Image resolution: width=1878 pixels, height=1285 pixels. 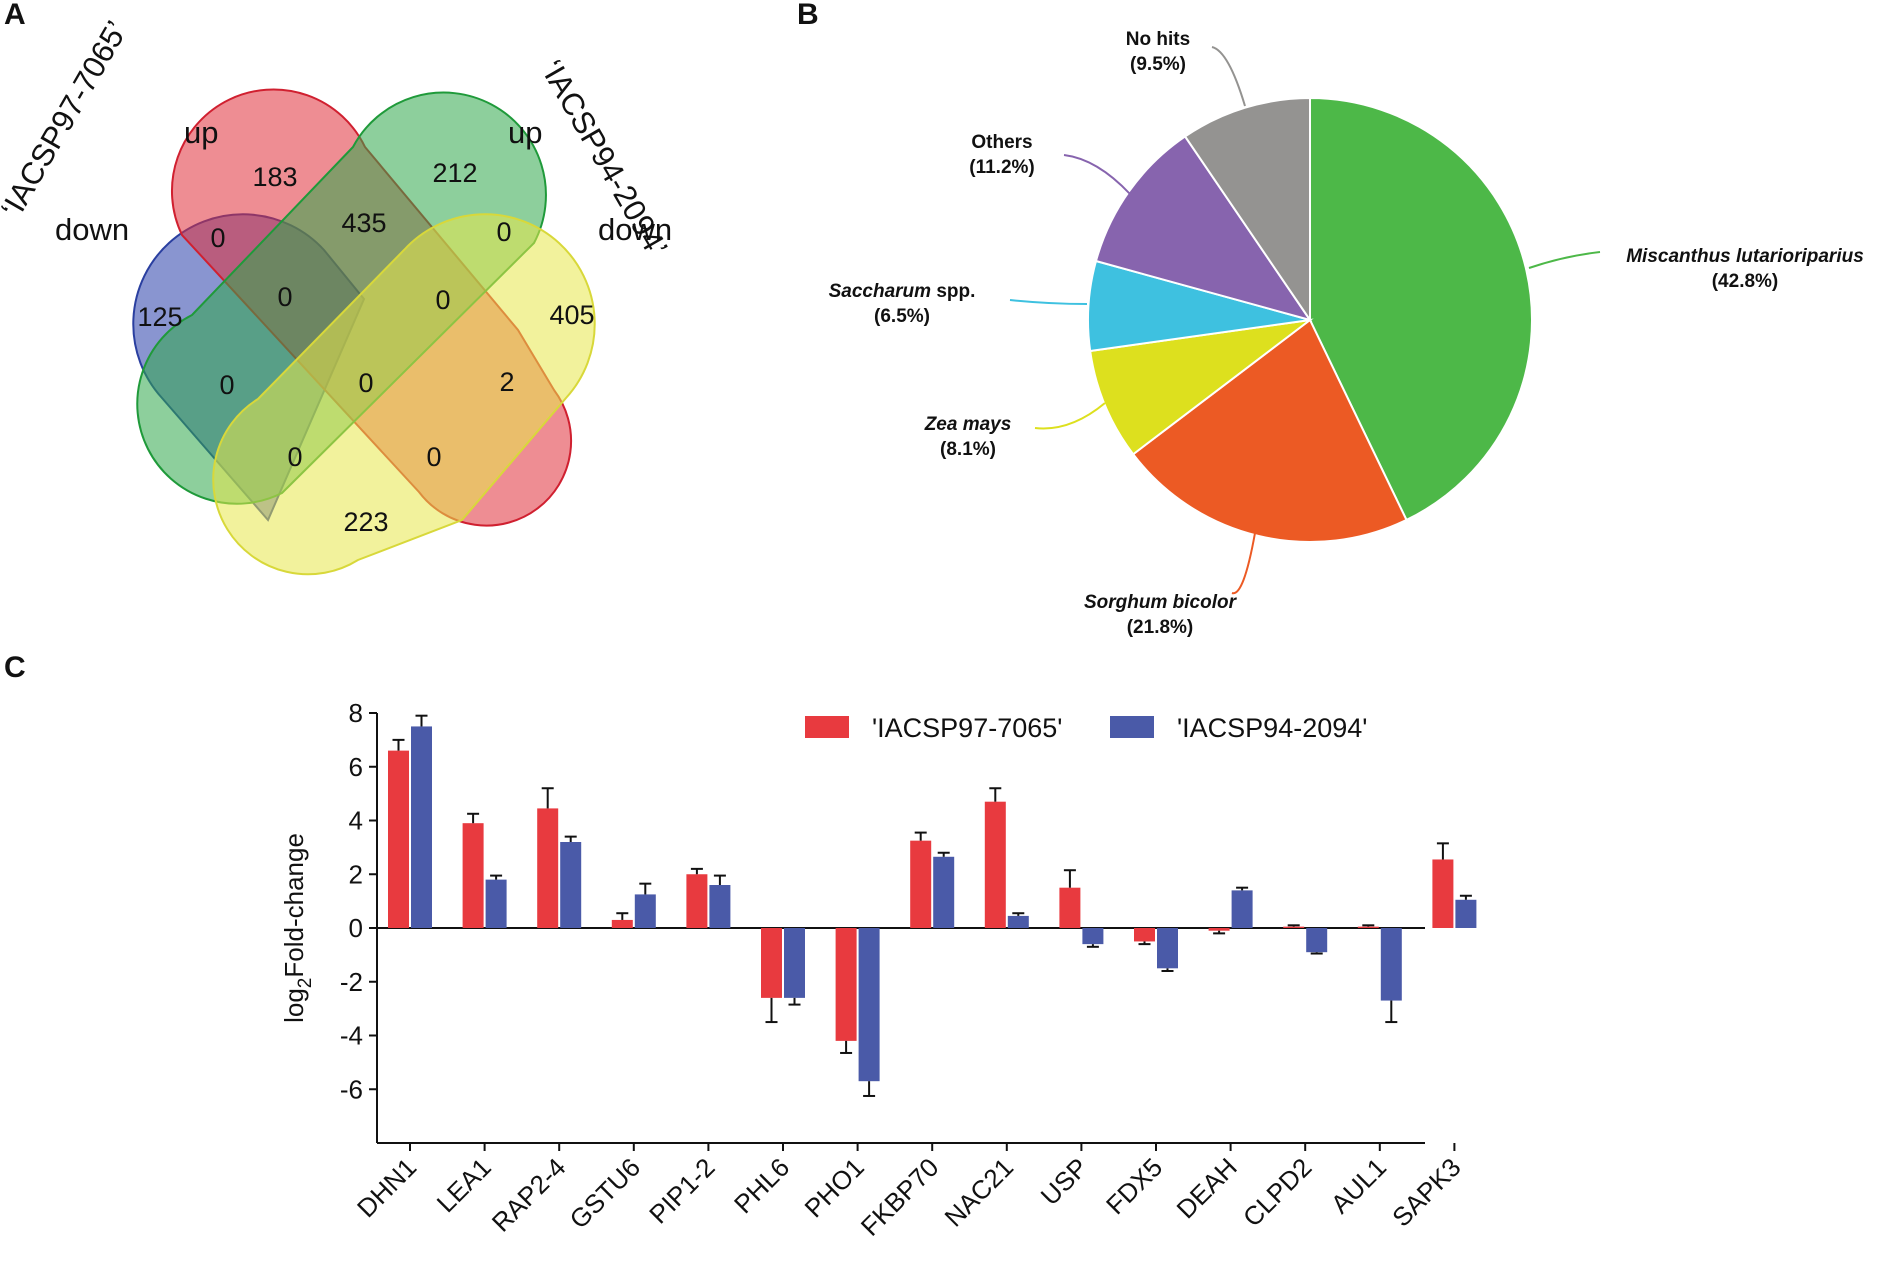 What do you see at coordinates (681, 1190) in the screenshot?
I see `x-tick-label: PIP1-2` at bounding box center [681, 1190].